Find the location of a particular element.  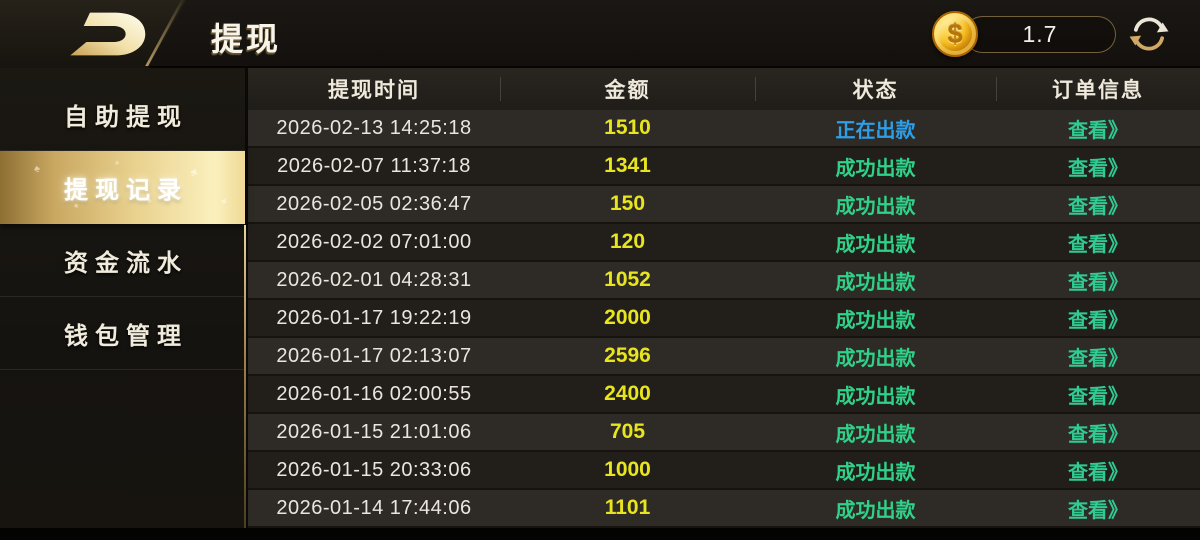

withdraw-time: 2026-02-13 14:25:18 is located at coordinates (374, 127).